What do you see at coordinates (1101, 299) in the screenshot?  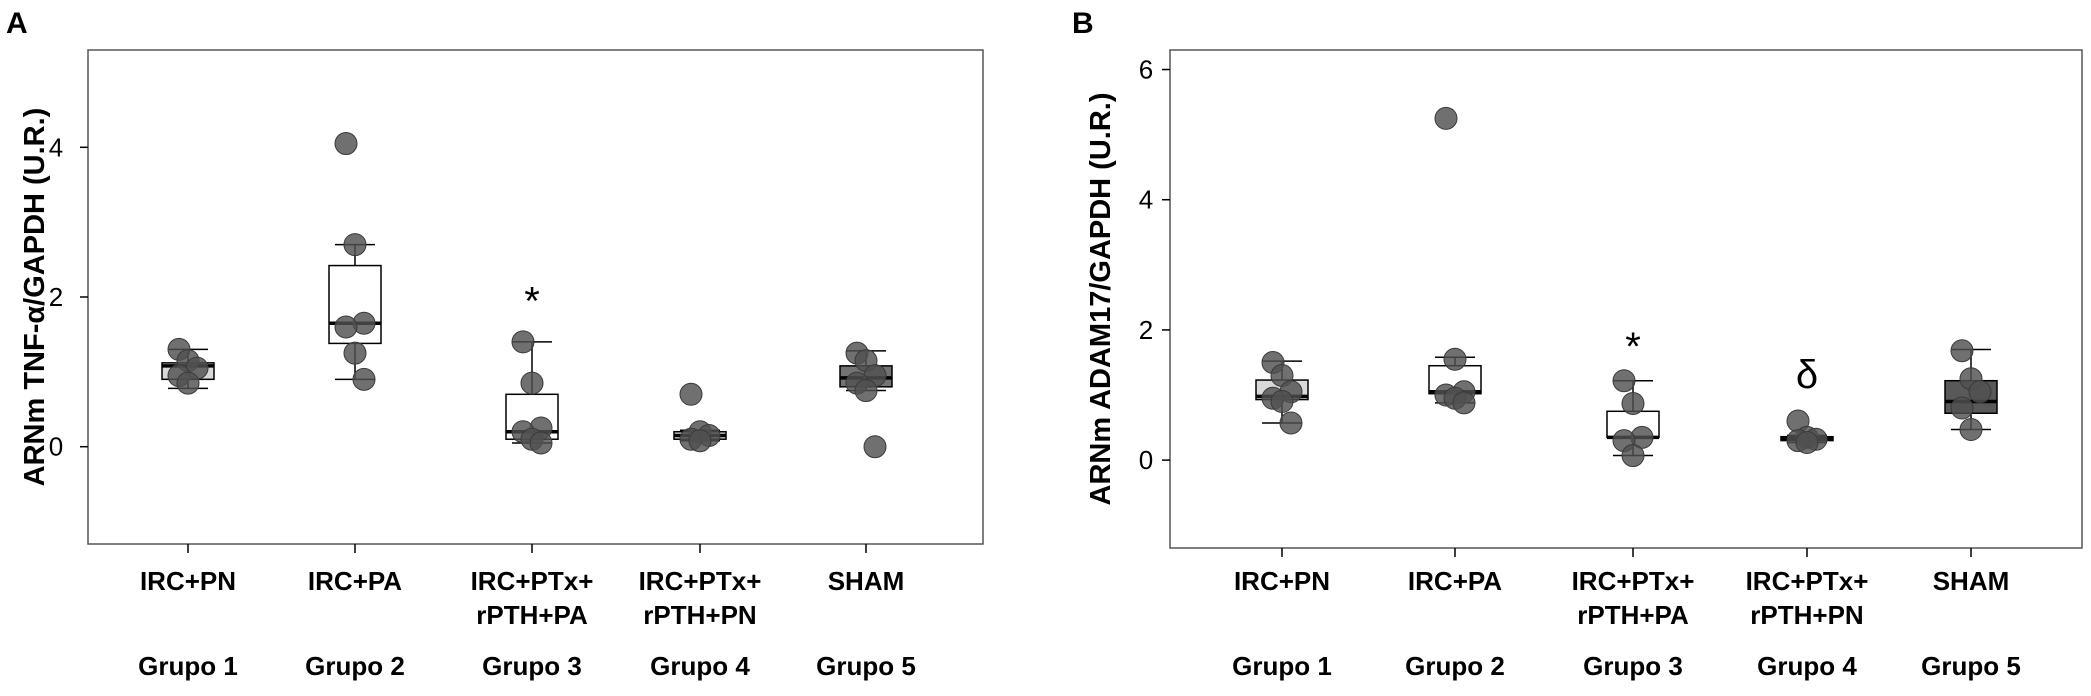 I see `y-axis-label: ARNm ADAM17/GAPDH (U.R.)` at bounding box center [1101, 299].